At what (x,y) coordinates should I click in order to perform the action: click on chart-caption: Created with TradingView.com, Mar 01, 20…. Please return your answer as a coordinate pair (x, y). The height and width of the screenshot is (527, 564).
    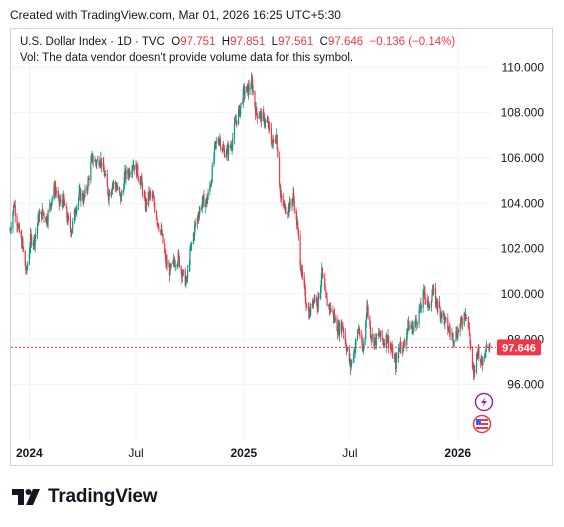
    Looking at the image, I should click on (175, 15).